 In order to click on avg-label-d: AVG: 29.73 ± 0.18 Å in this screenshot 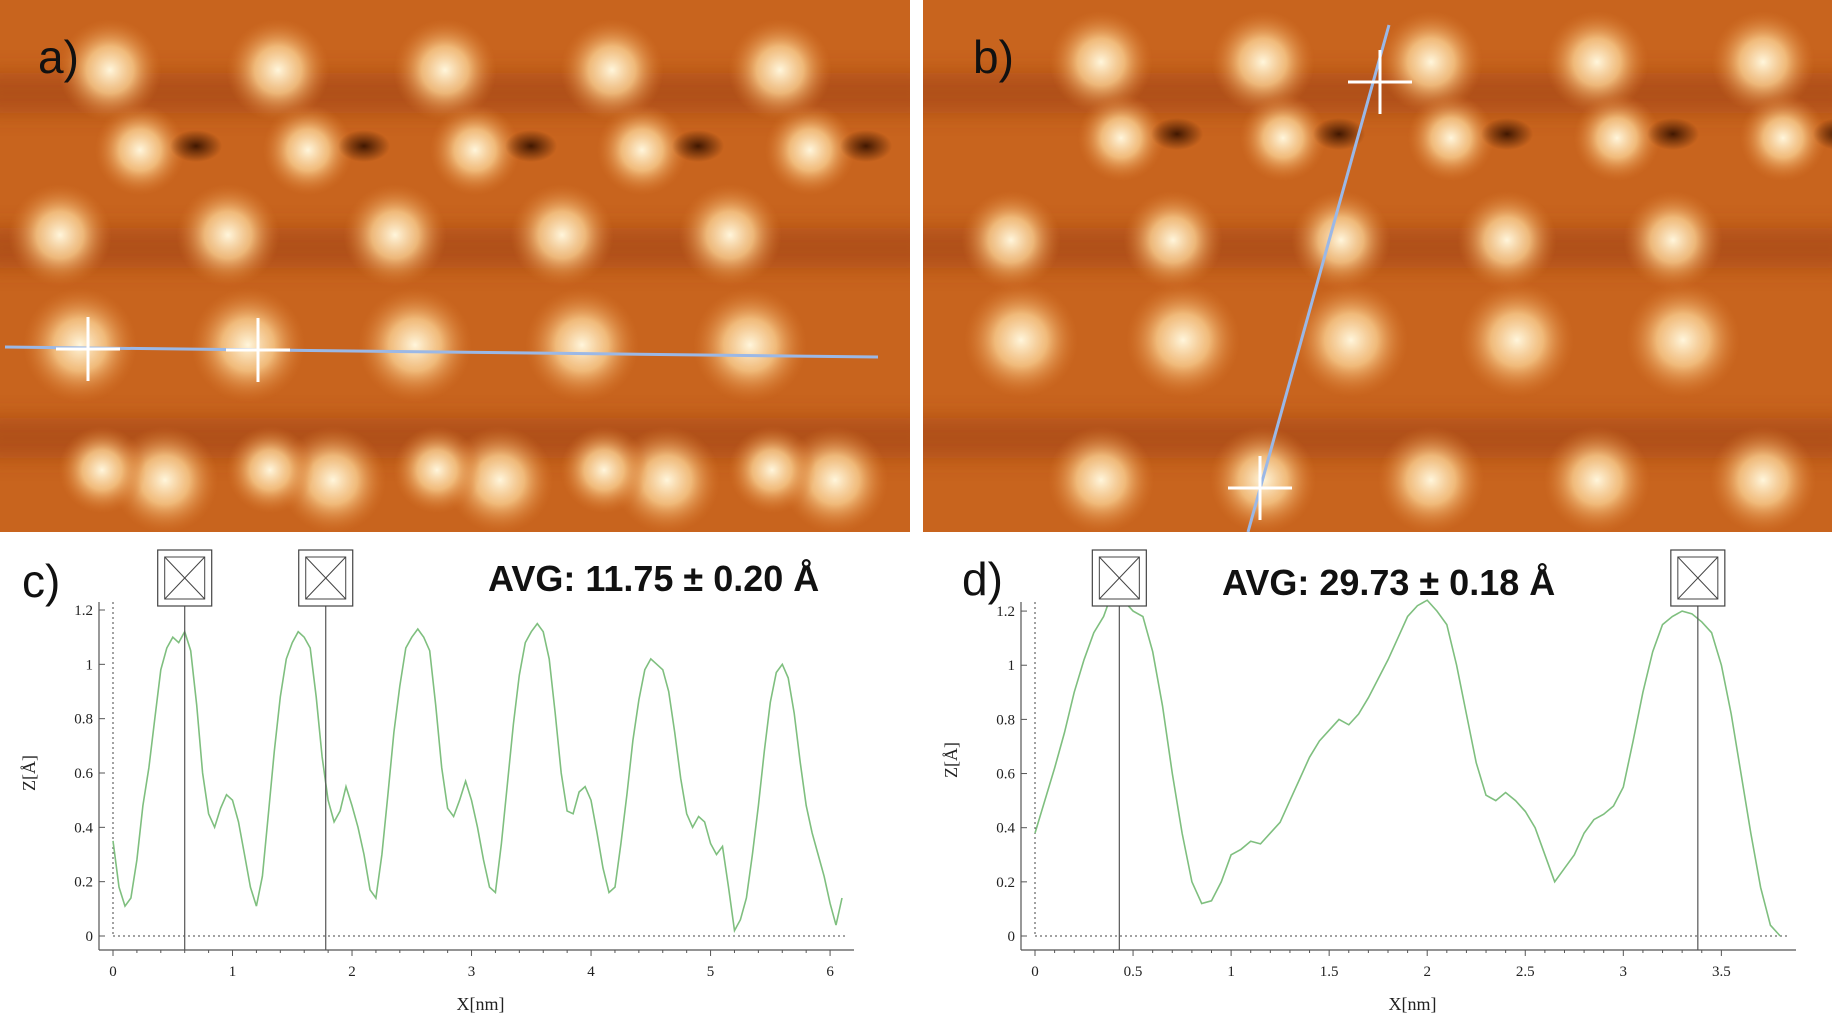, I will do `click(1389, 582)`.